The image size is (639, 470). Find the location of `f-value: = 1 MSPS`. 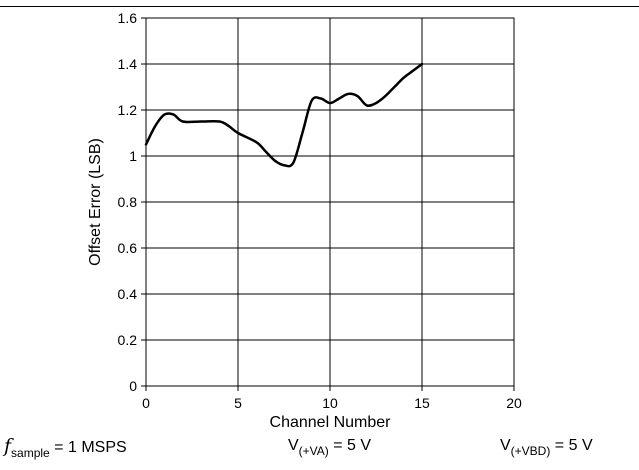

f-value: = 1 MSPS is located at coordinates (88, 447).